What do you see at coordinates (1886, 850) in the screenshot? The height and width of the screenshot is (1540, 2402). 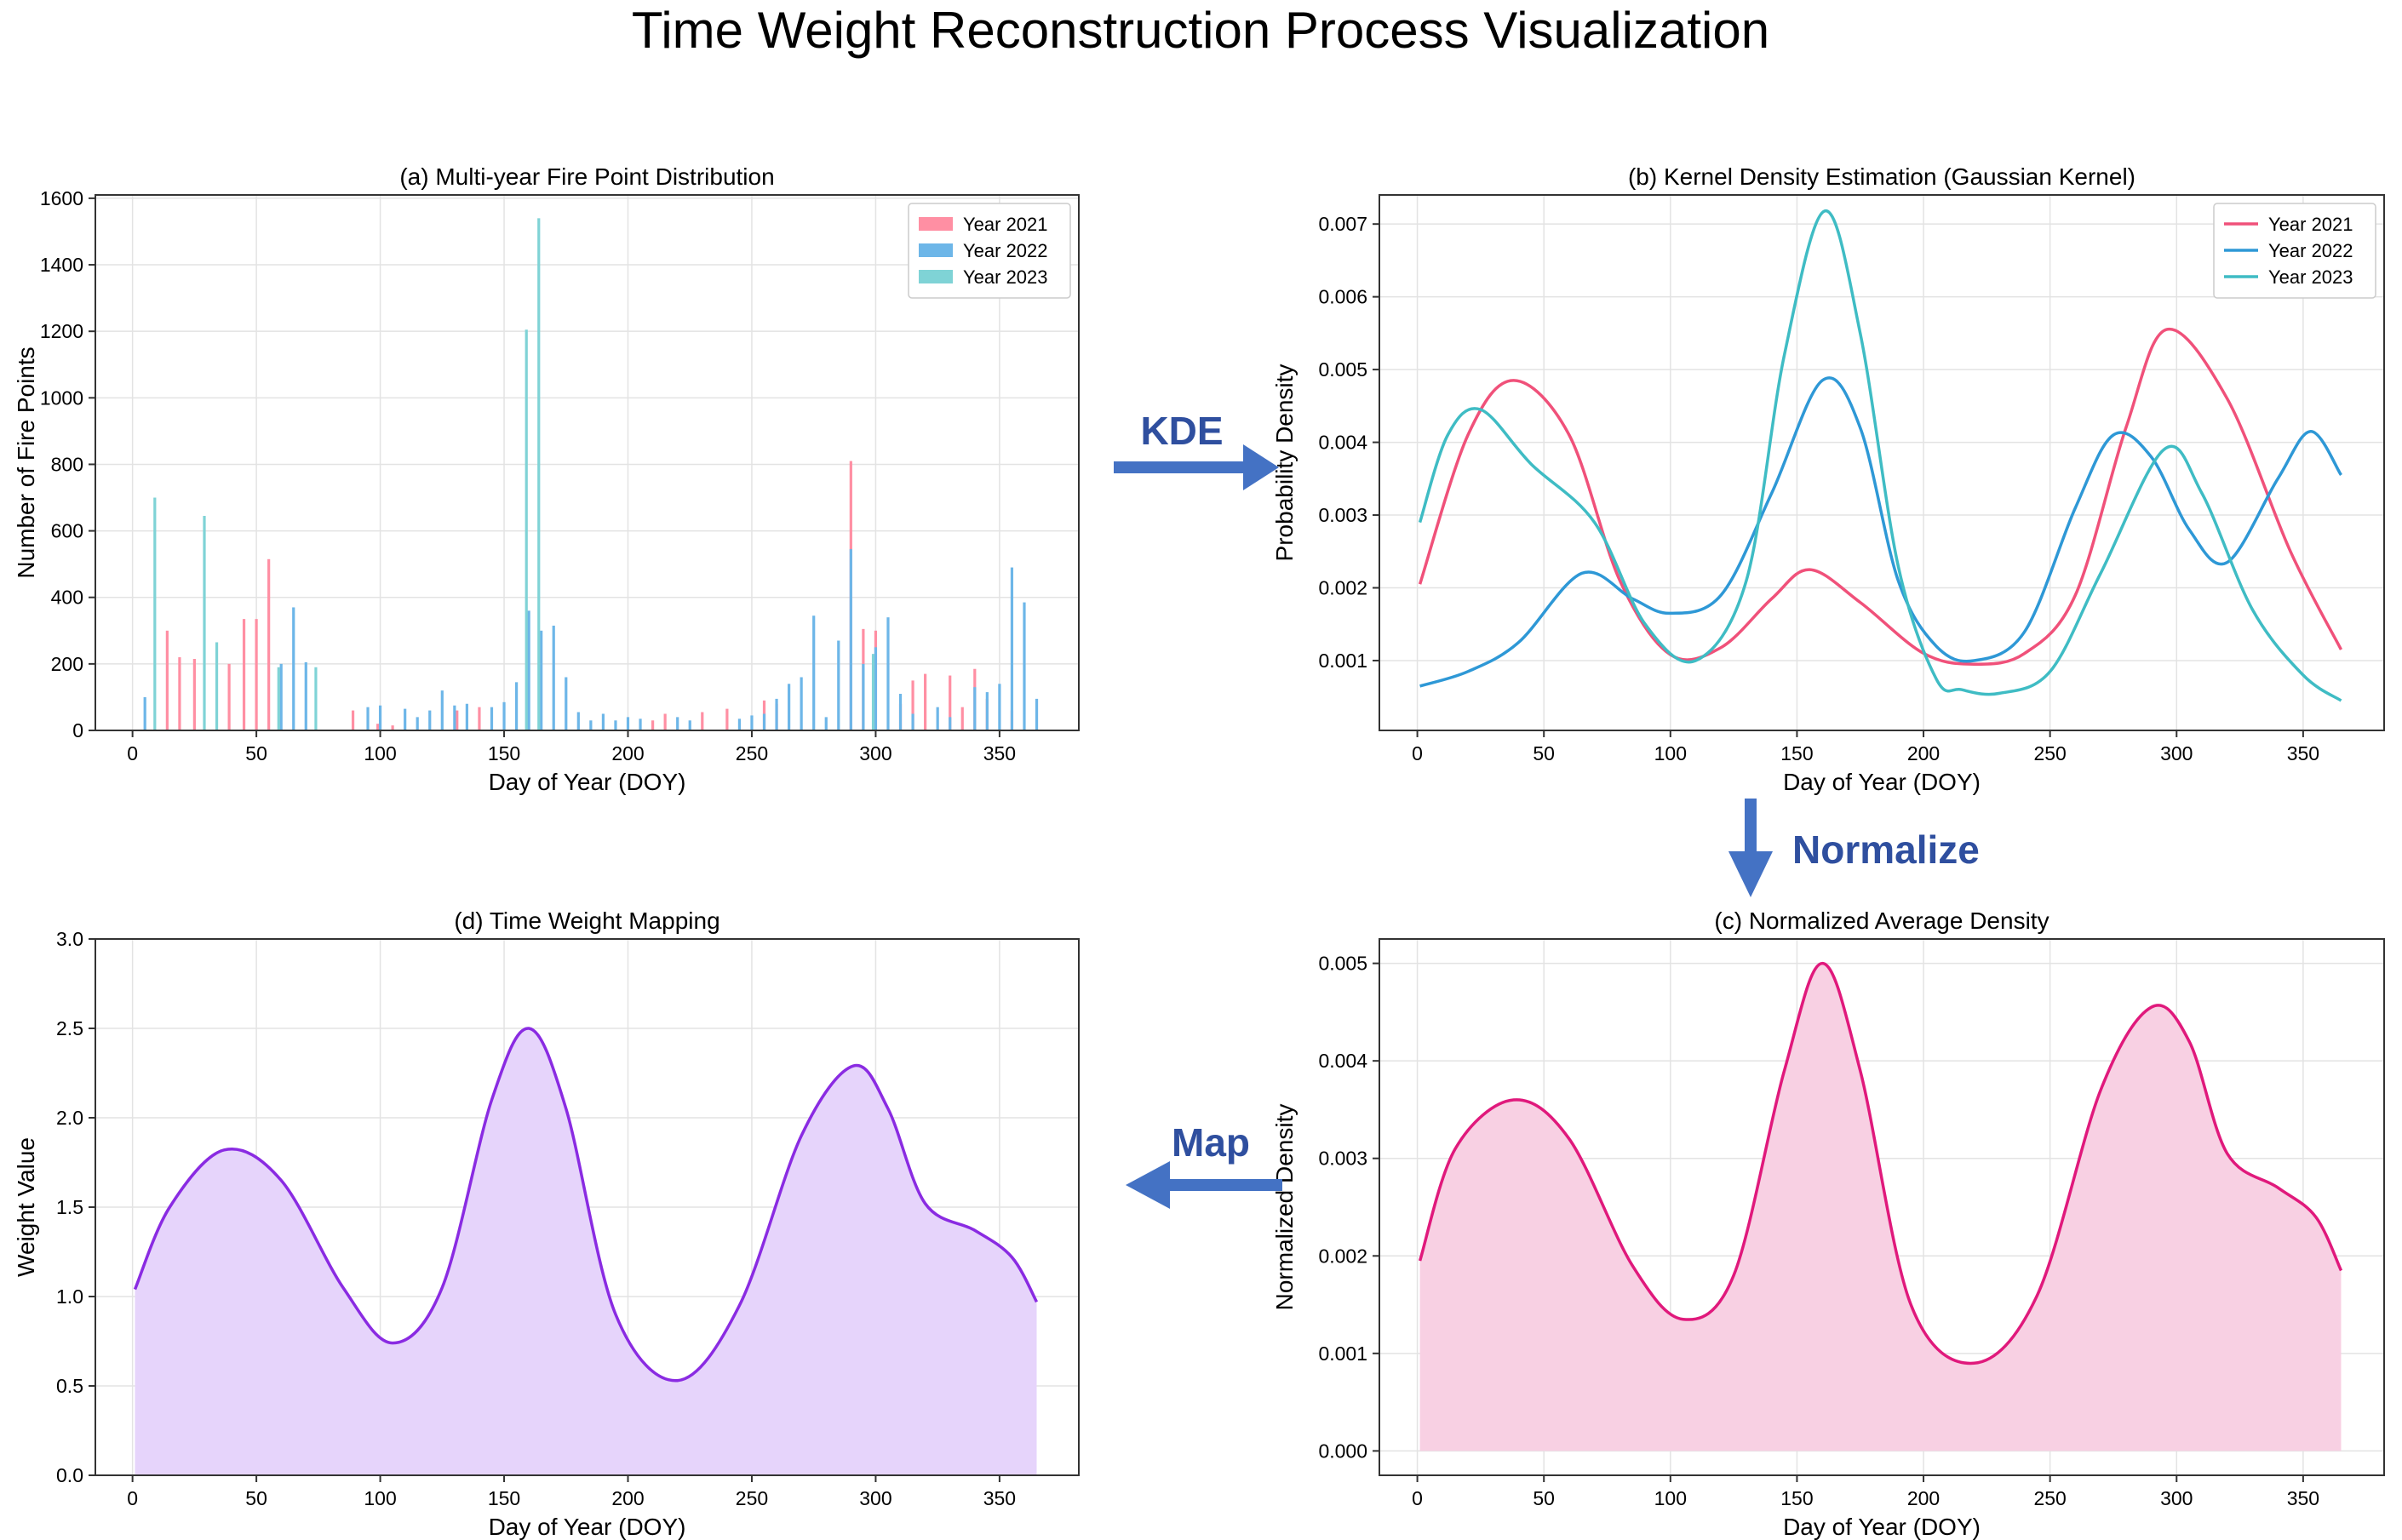 I see `normalize-label: Normalize` at bounding box center [1886, 850].